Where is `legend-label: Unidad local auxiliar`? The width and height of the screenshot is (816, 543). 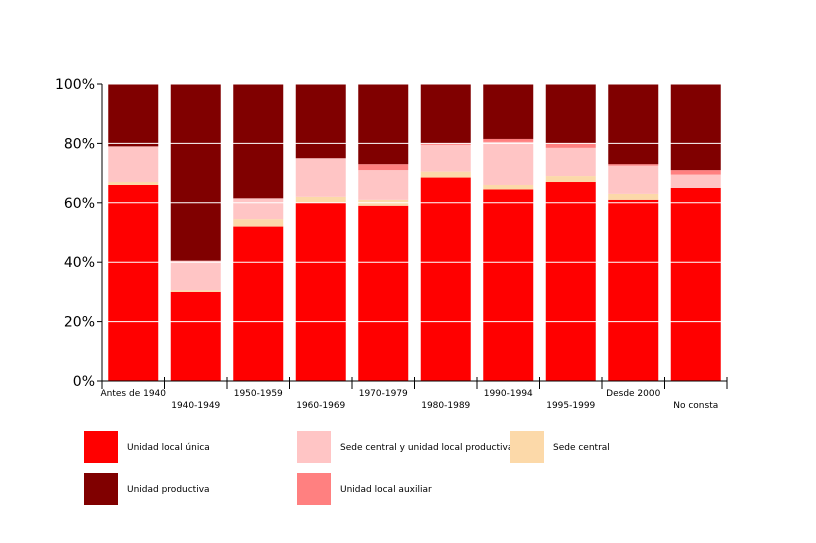
legend-label: Unidad local auxiliar is located at coordinates (386, 490).